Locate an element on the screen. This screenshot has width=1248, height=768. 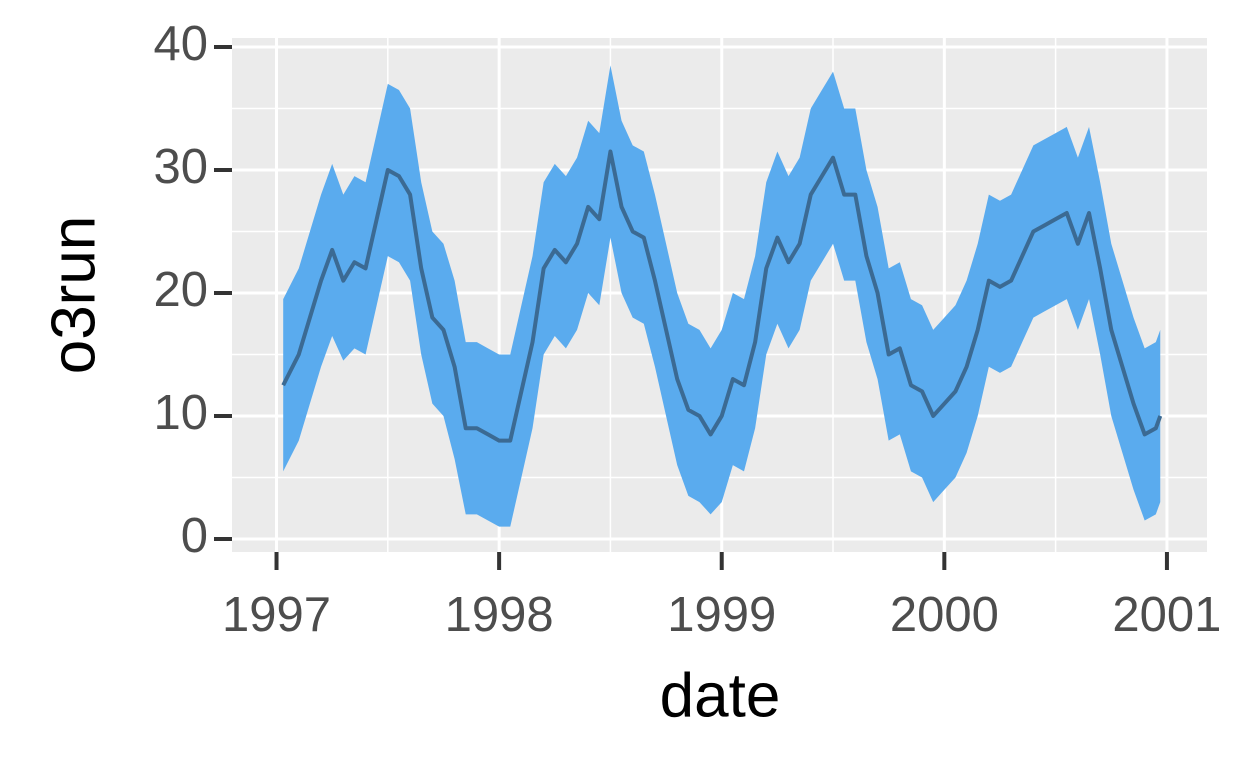
y-tick-label: 40 is located at coordinates (180, 44).